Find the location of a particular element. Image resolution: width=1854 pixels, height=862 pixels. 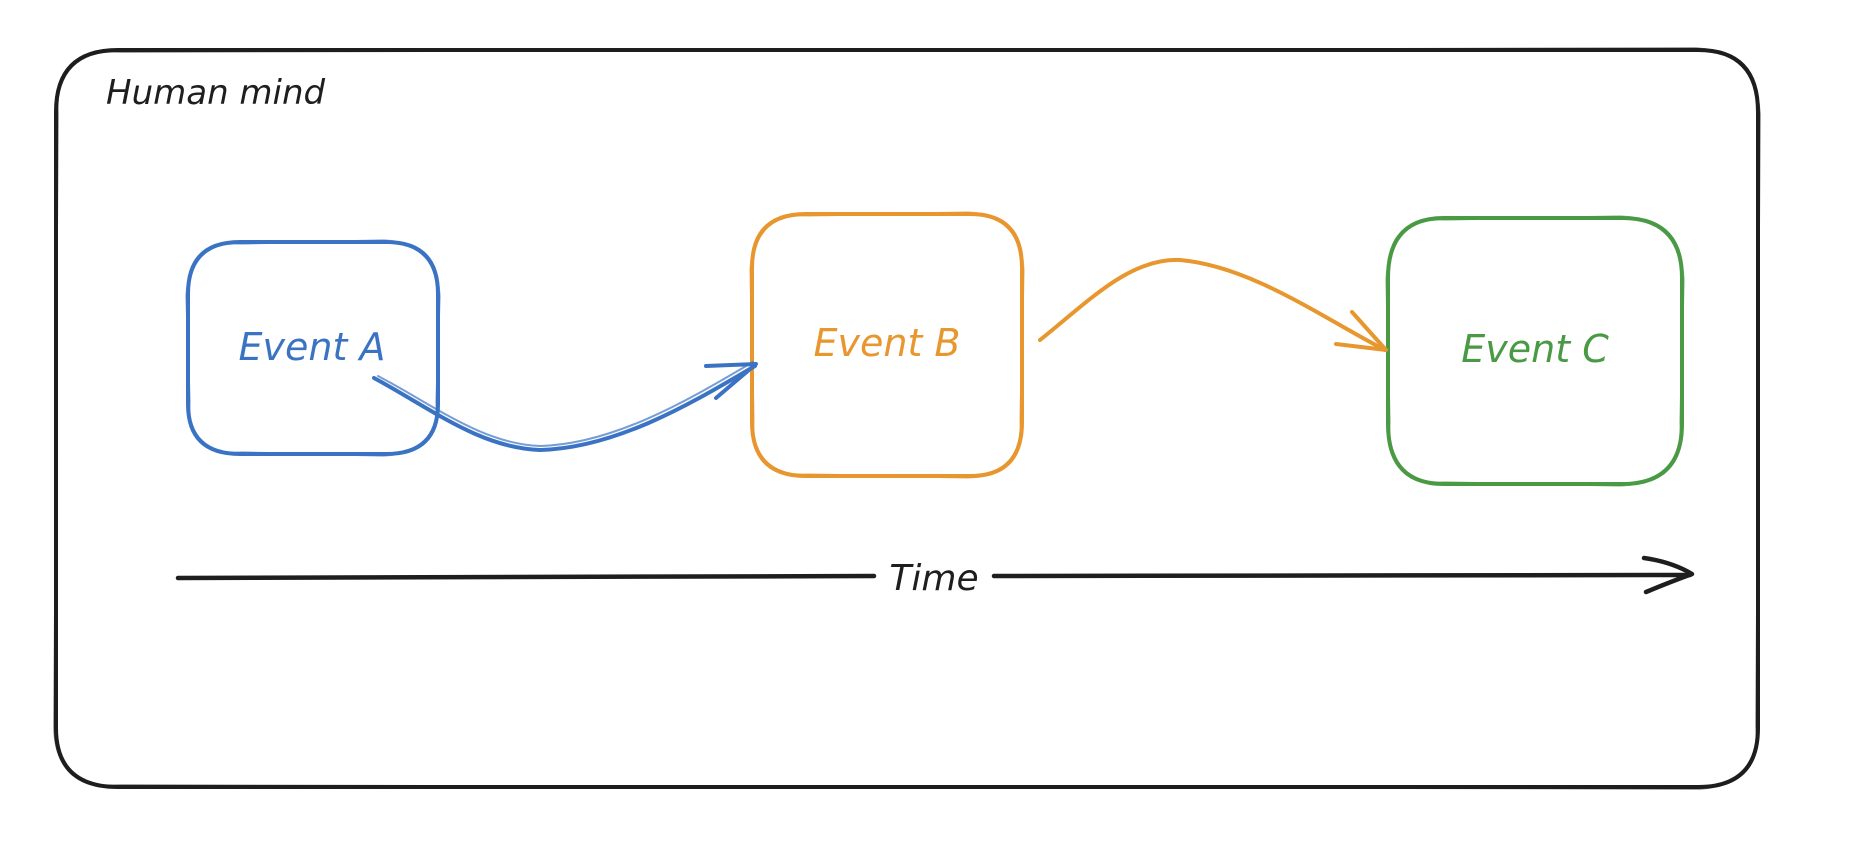

time-axis: Time is located at coordinates (935, 577).